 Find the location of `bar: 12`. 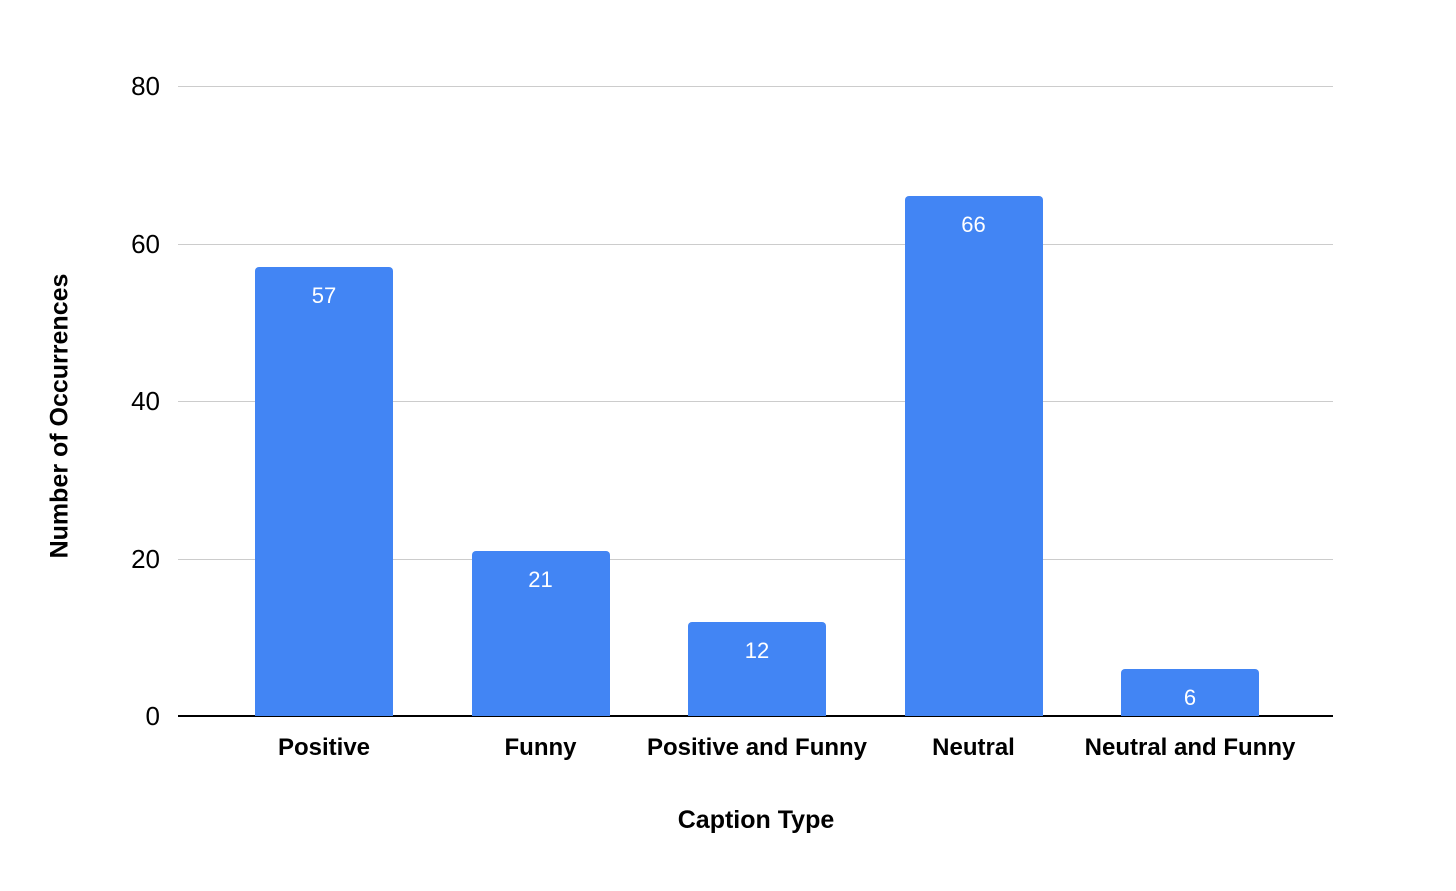

bar: 12 is located at coordinates (757, 668).